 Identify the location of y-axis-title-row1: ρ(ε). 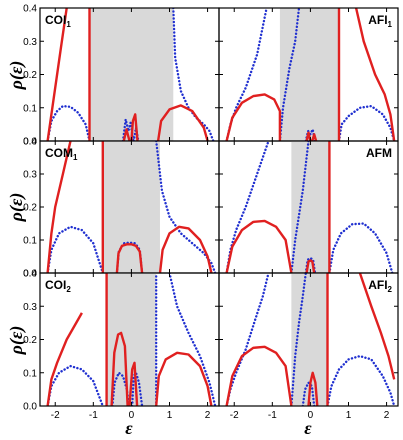
(16, 76).